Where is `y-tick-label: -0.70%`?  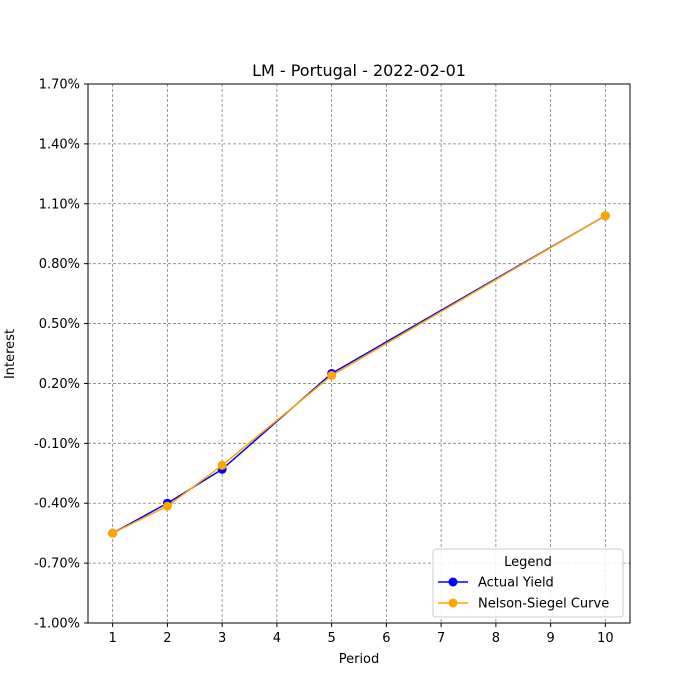
y-tick-label: -0.70% is located at coordinates (57, 564).